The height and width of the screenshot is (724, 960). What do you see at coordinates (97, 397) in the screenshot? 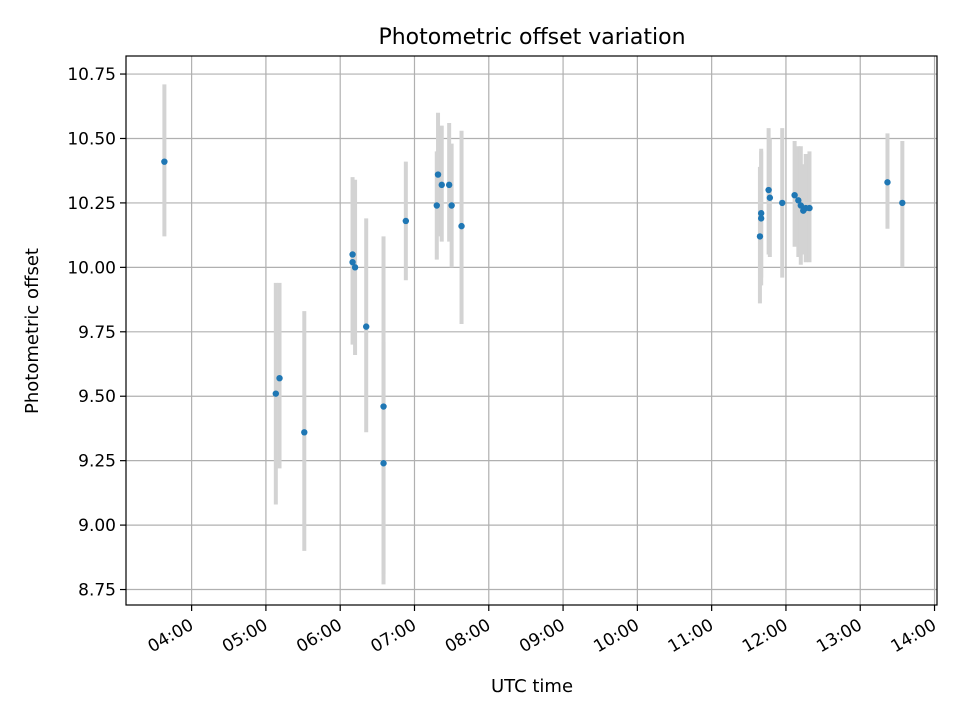
I see `y-tick-label: 9.50` at bounding box center [97, 397].